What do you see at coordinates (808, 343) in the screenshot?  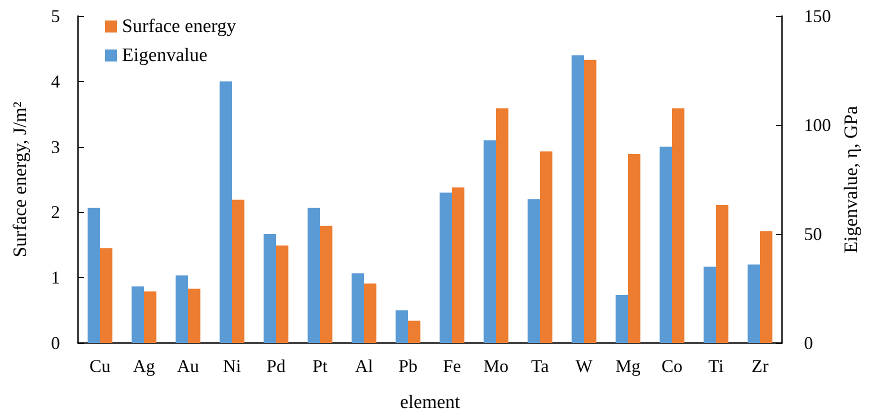 I see `y2-tick-label: 0` at bounding box center [808, 343].